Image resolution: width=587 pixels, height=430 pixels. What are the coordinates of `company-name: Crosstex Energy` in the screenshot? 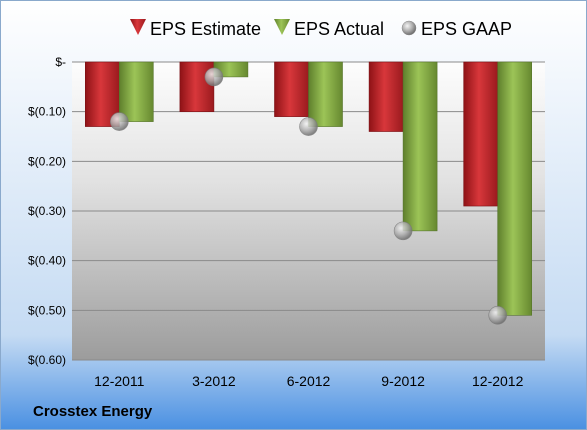 It's located at (93, 411).